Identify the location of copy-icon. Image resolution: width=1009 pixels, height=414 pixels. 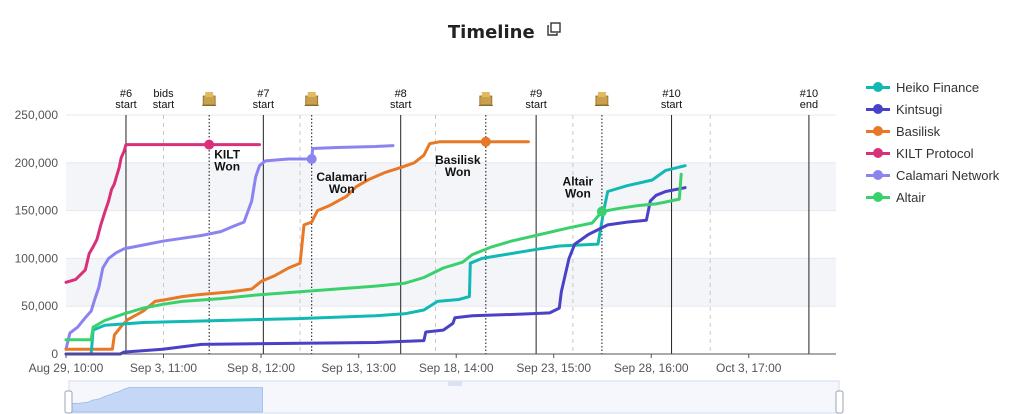
(554, 31).